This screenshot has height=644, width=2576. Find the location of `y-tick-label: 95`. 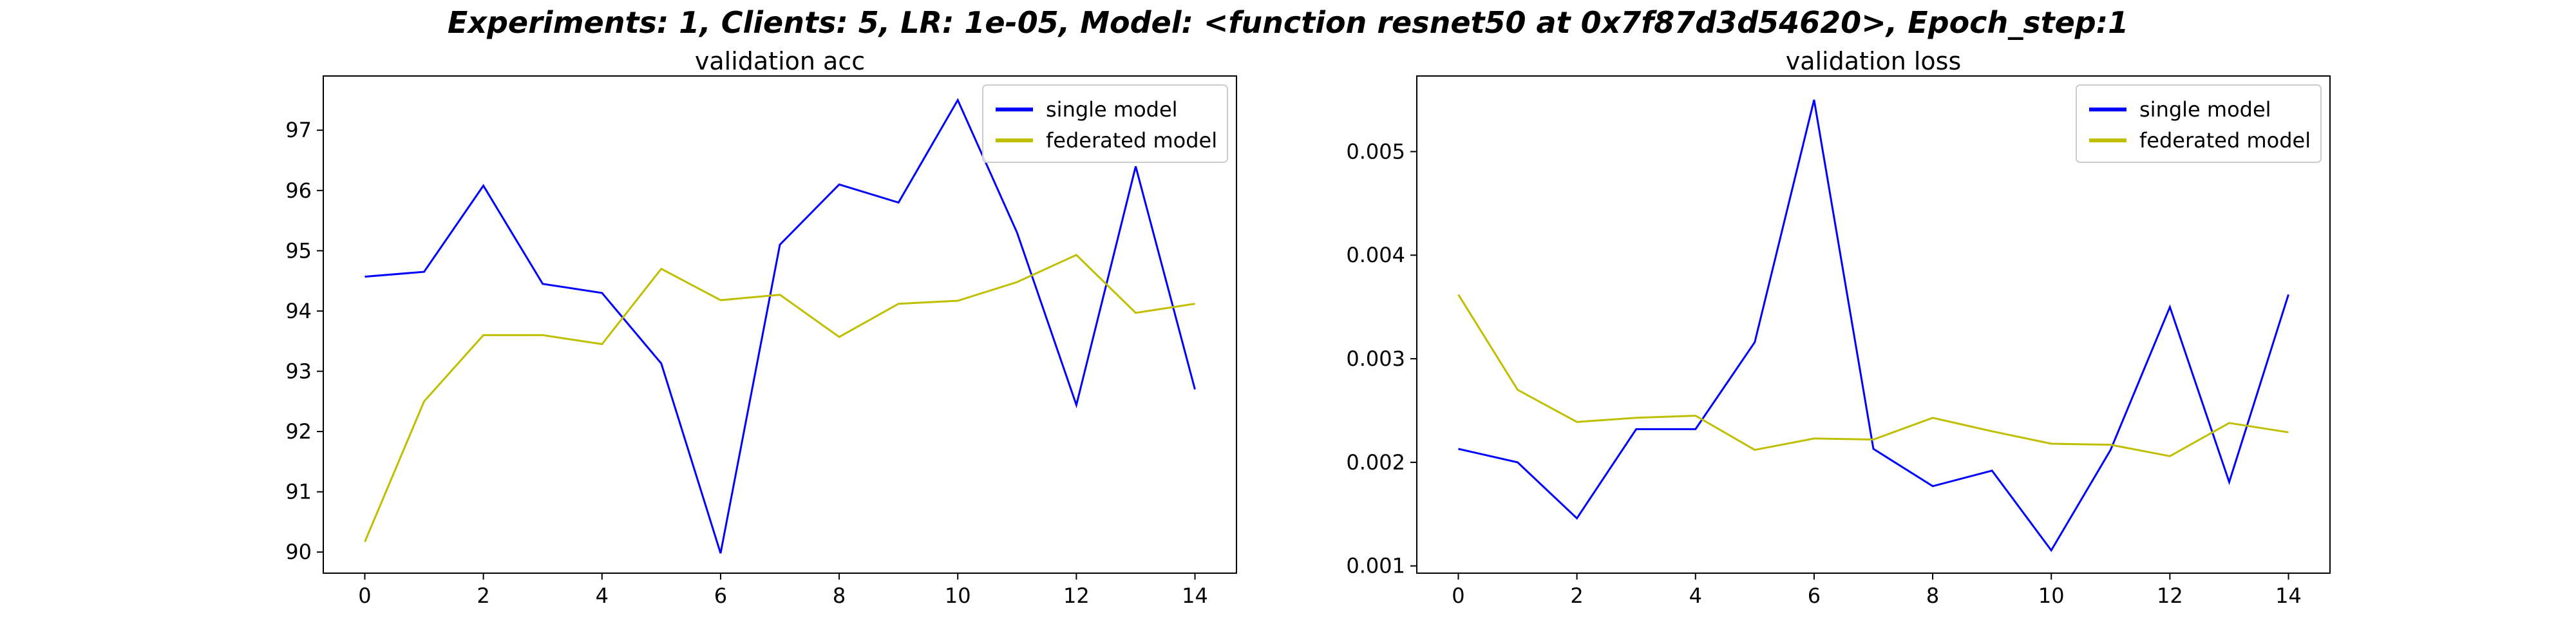

y-tick-label: 95 is located at coordinates (298, 250).